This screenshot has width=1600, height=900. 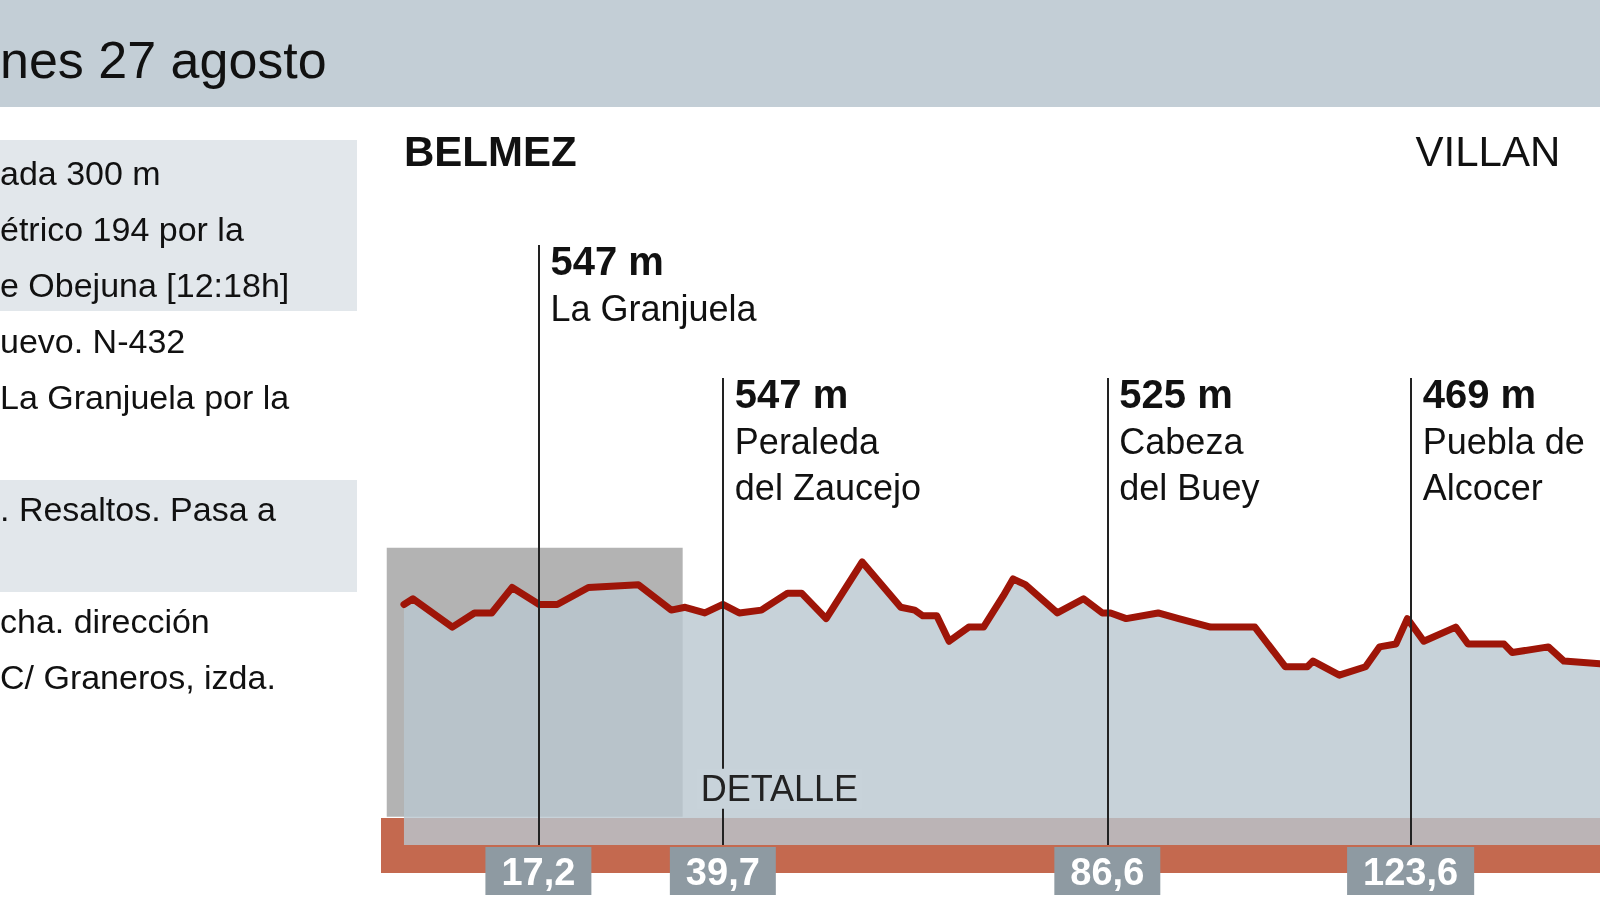 What do you see at coordinates (490, 151) in the screenshot?
I see `text: BELMEZ` at bounding box center [490, 151].